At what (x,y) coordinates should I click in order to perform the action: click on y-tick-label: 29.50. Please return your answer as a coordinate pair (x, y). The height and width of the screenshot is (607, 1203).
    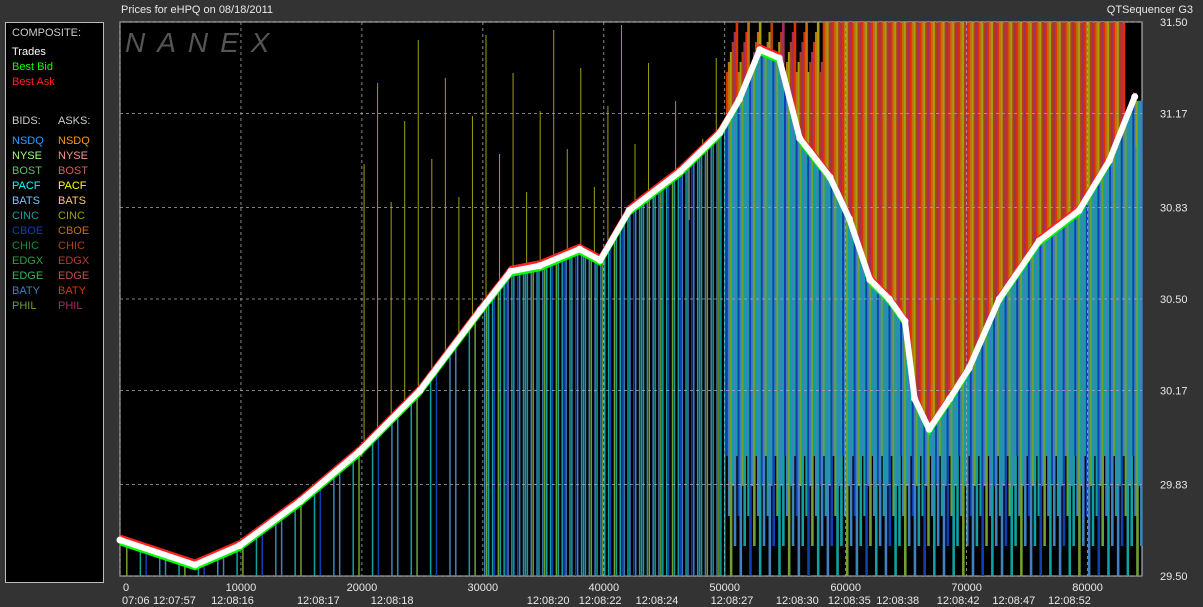
    Looking at the image, I should click on (1174, 577).